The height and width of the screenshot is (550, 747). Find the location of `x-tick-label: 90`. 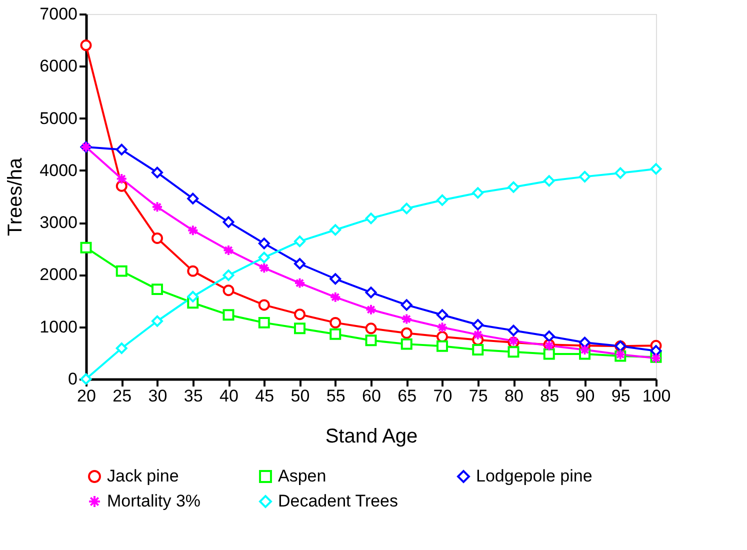

x-tick-label: 90 is located at coordinates (585, 396).